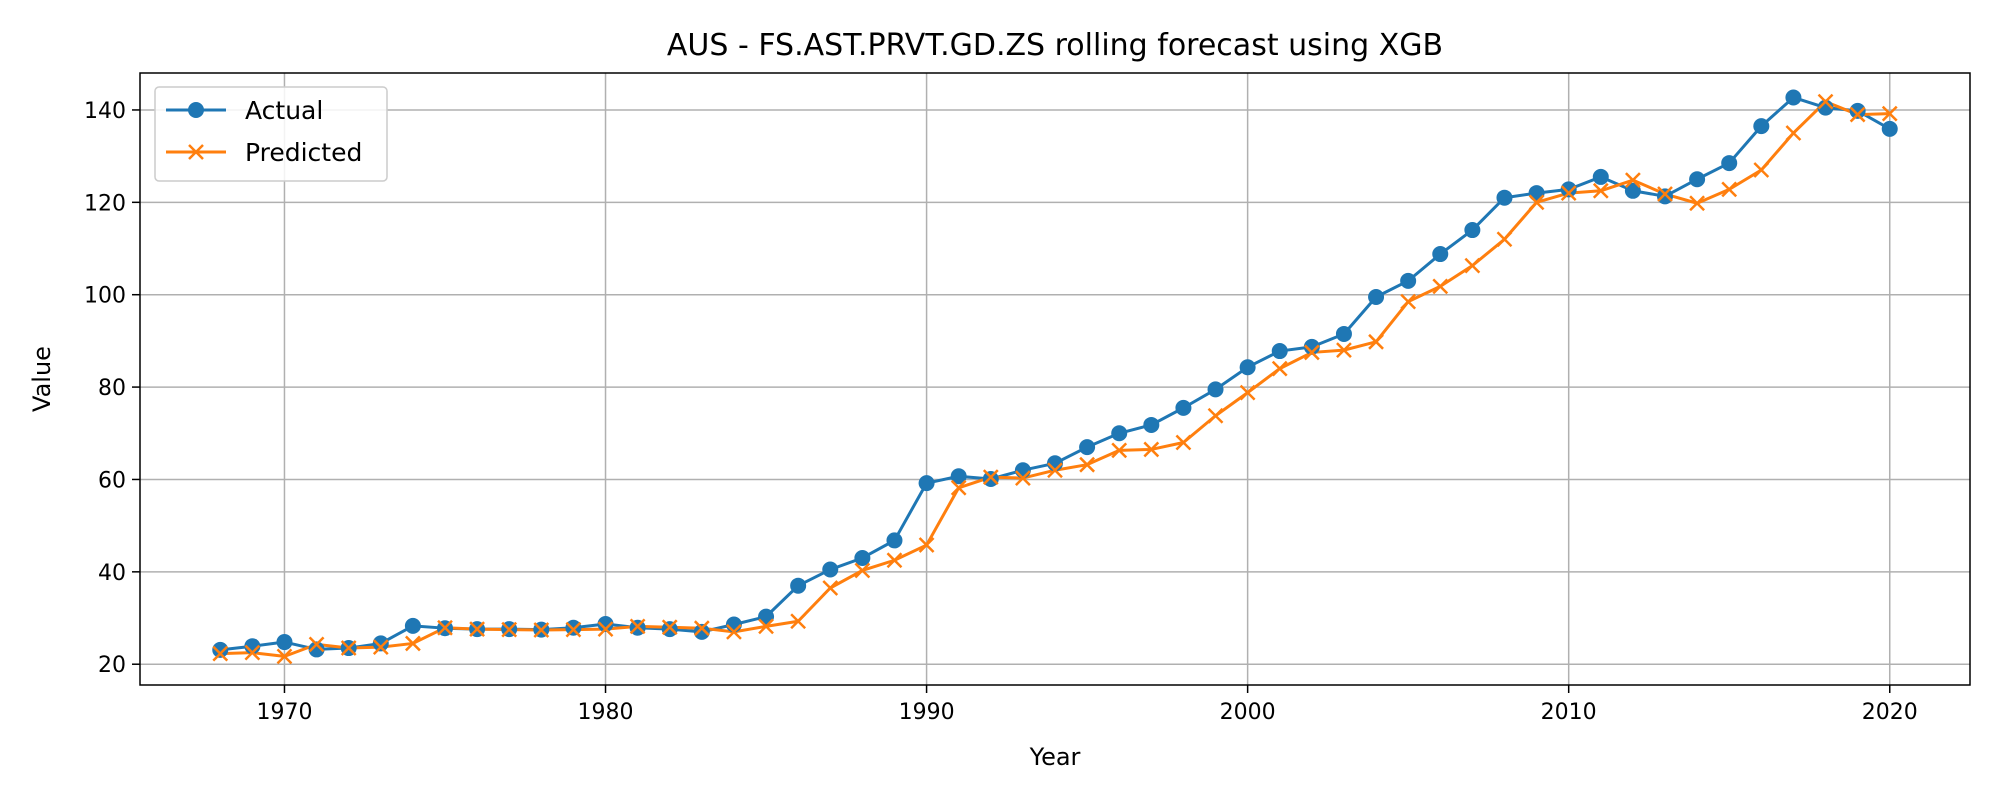 This screenshot has height=800, width=2000. Describe the element at coordinates (1569, 712) in the screenshot. I see `x-tick-label: 2010` at that location.